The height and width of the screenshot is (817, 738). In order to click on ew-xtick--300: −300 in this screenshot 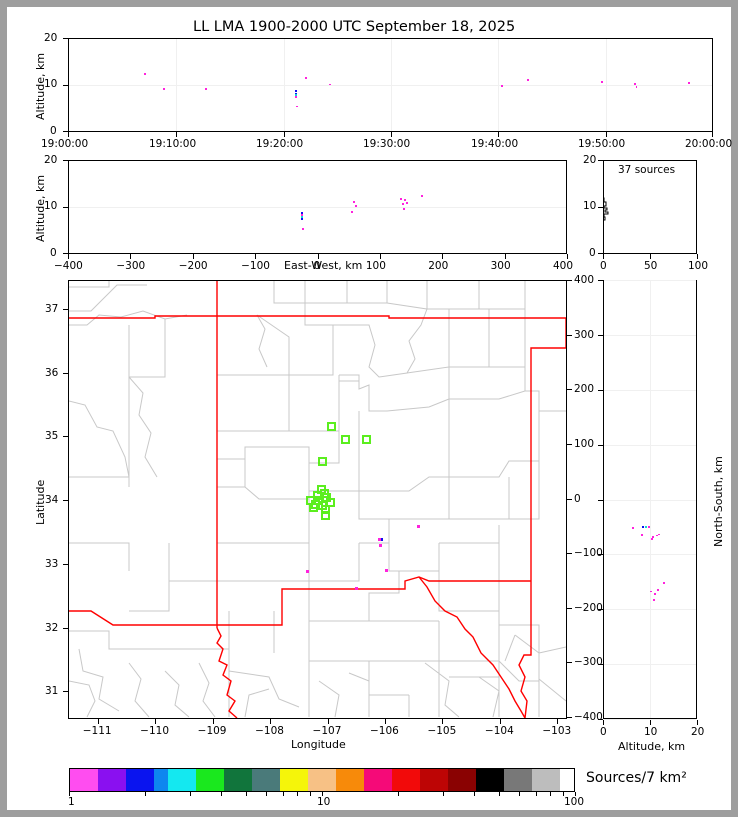, I will do `click(131, 266)`.